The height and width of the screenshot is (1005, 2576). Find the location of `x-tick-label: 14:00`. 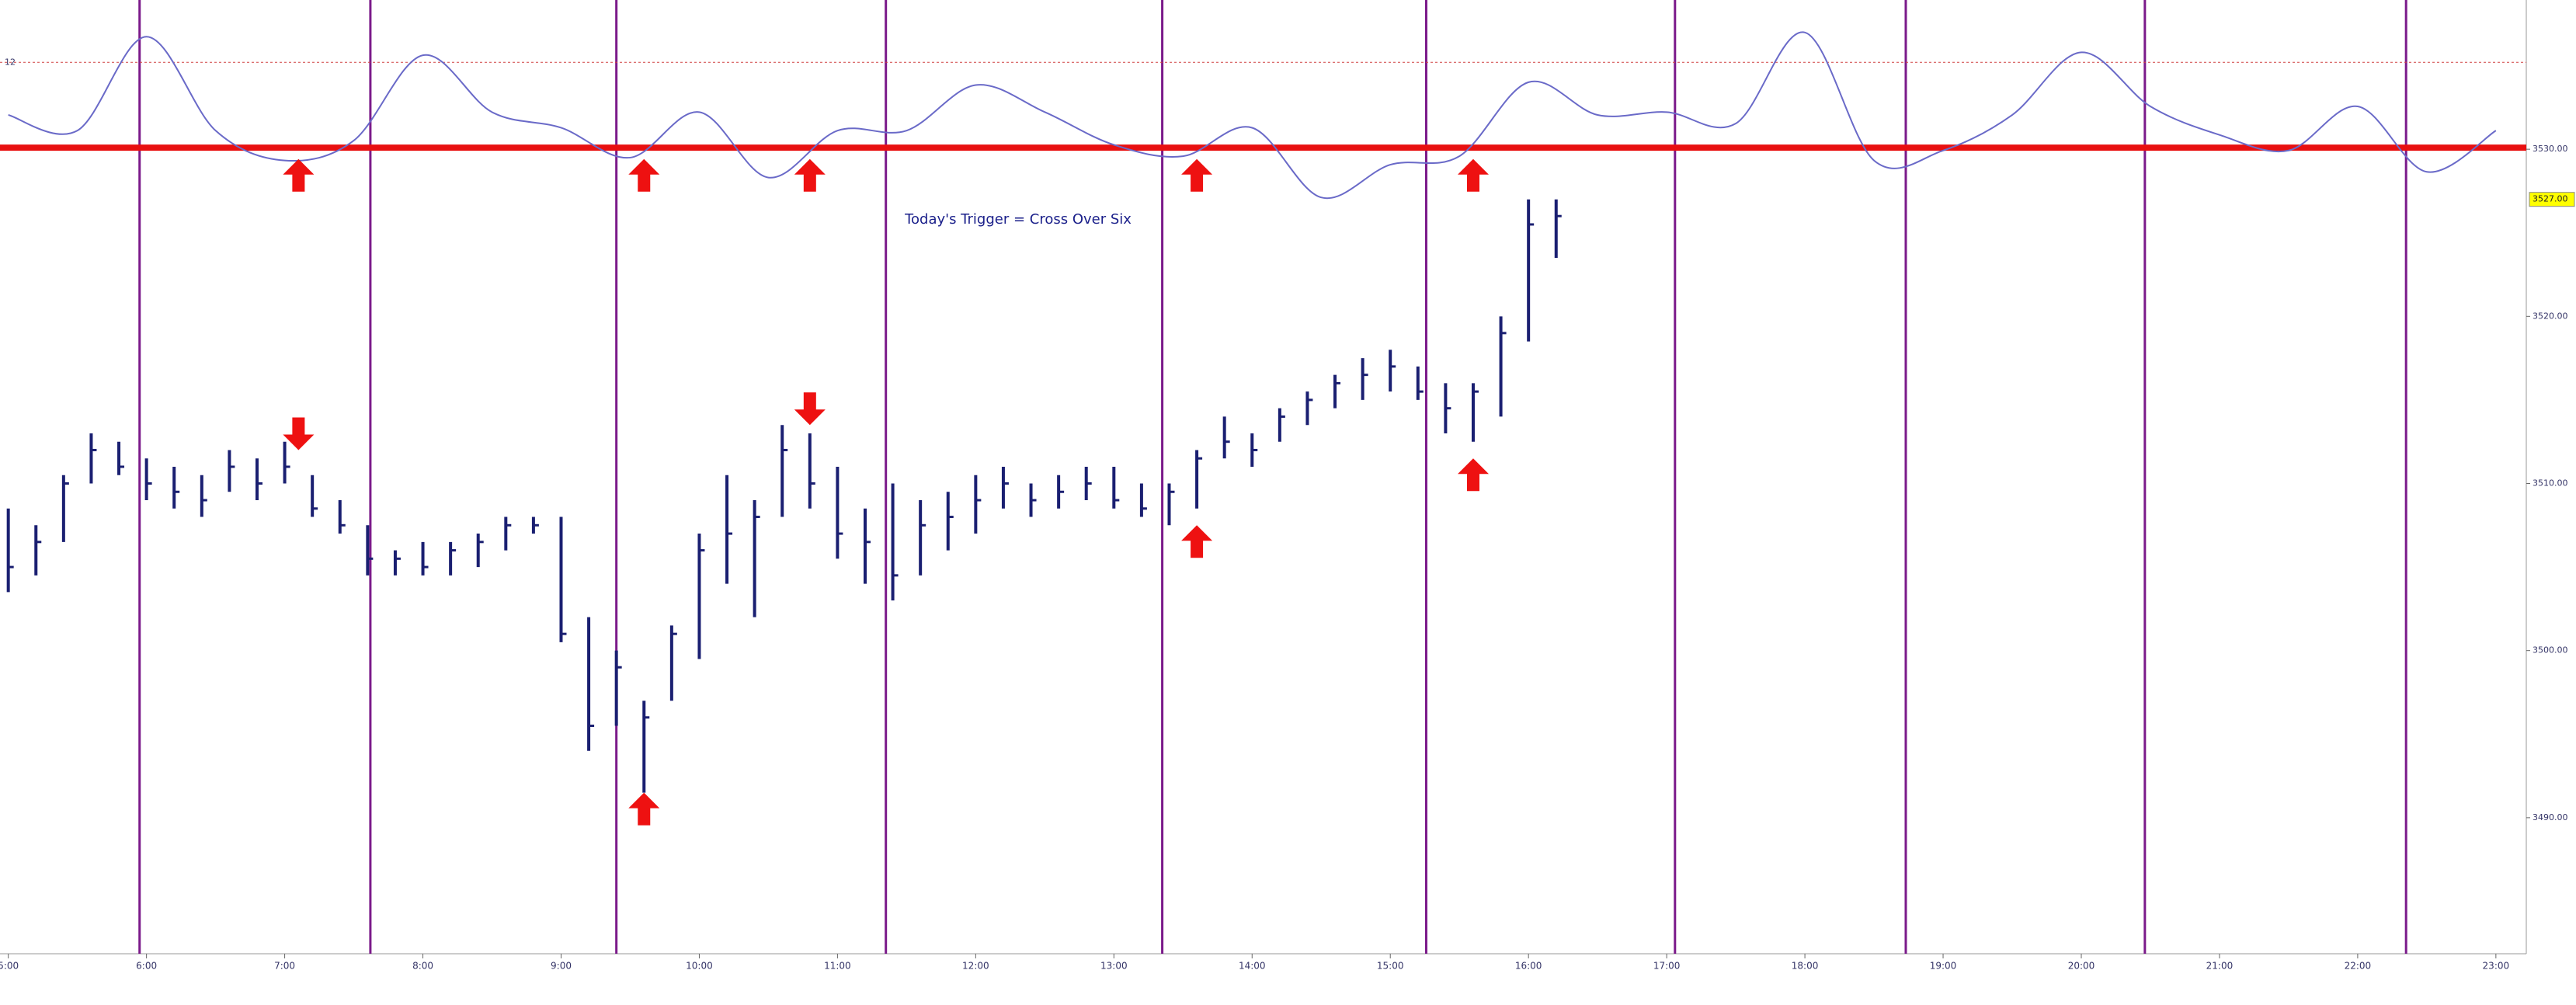

x-tick-label: 14:00 is located at coordinates (1252, 967).